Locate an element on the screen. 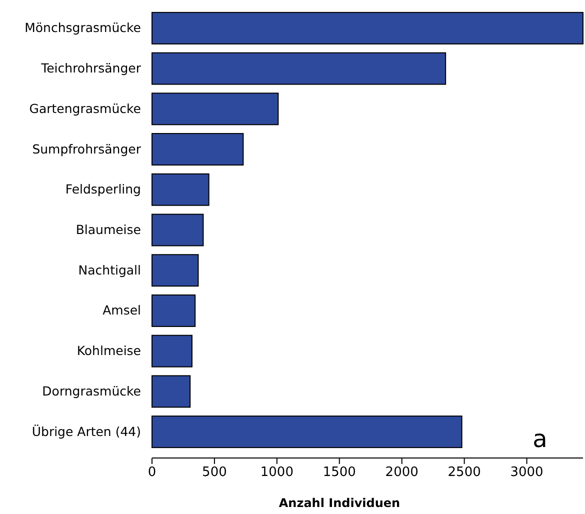 The width and height of the screenshot is (585, 514). y-tick-label: Dorngrasmücke is located at coordinates (92, 390).